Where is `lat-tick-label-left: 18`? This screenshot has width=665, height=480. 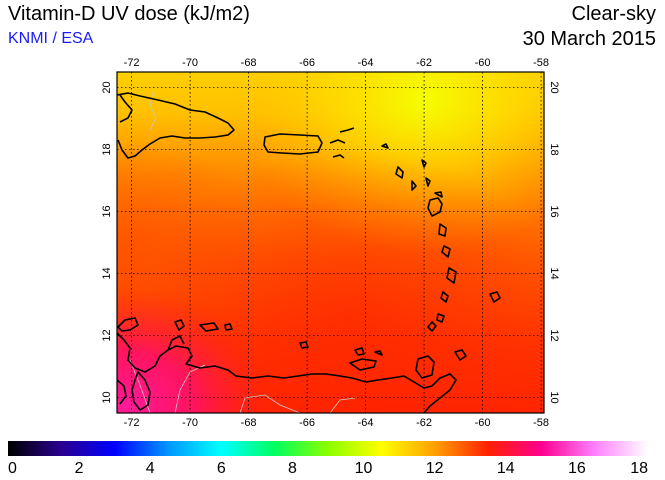
lat-tick-label-left: 18 is located at coordinates (107, 149).